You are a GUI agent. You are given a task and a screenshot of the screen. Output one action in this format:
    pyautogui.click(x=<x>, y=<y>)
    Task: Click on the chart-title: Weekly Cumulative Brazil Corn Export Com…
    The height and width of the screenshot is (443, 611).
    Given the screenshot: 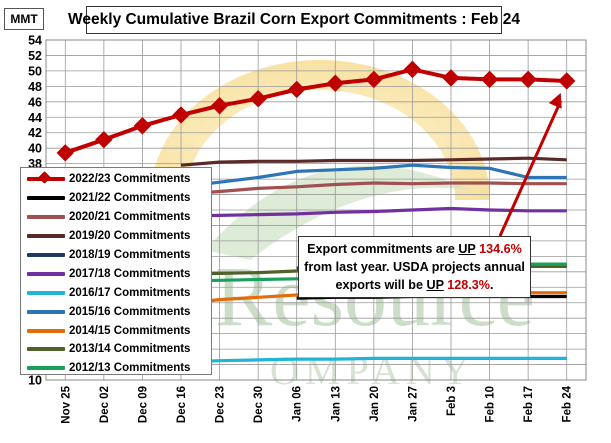 What is the action you would take?
    pyautogui.click(x=294, y=20)
    